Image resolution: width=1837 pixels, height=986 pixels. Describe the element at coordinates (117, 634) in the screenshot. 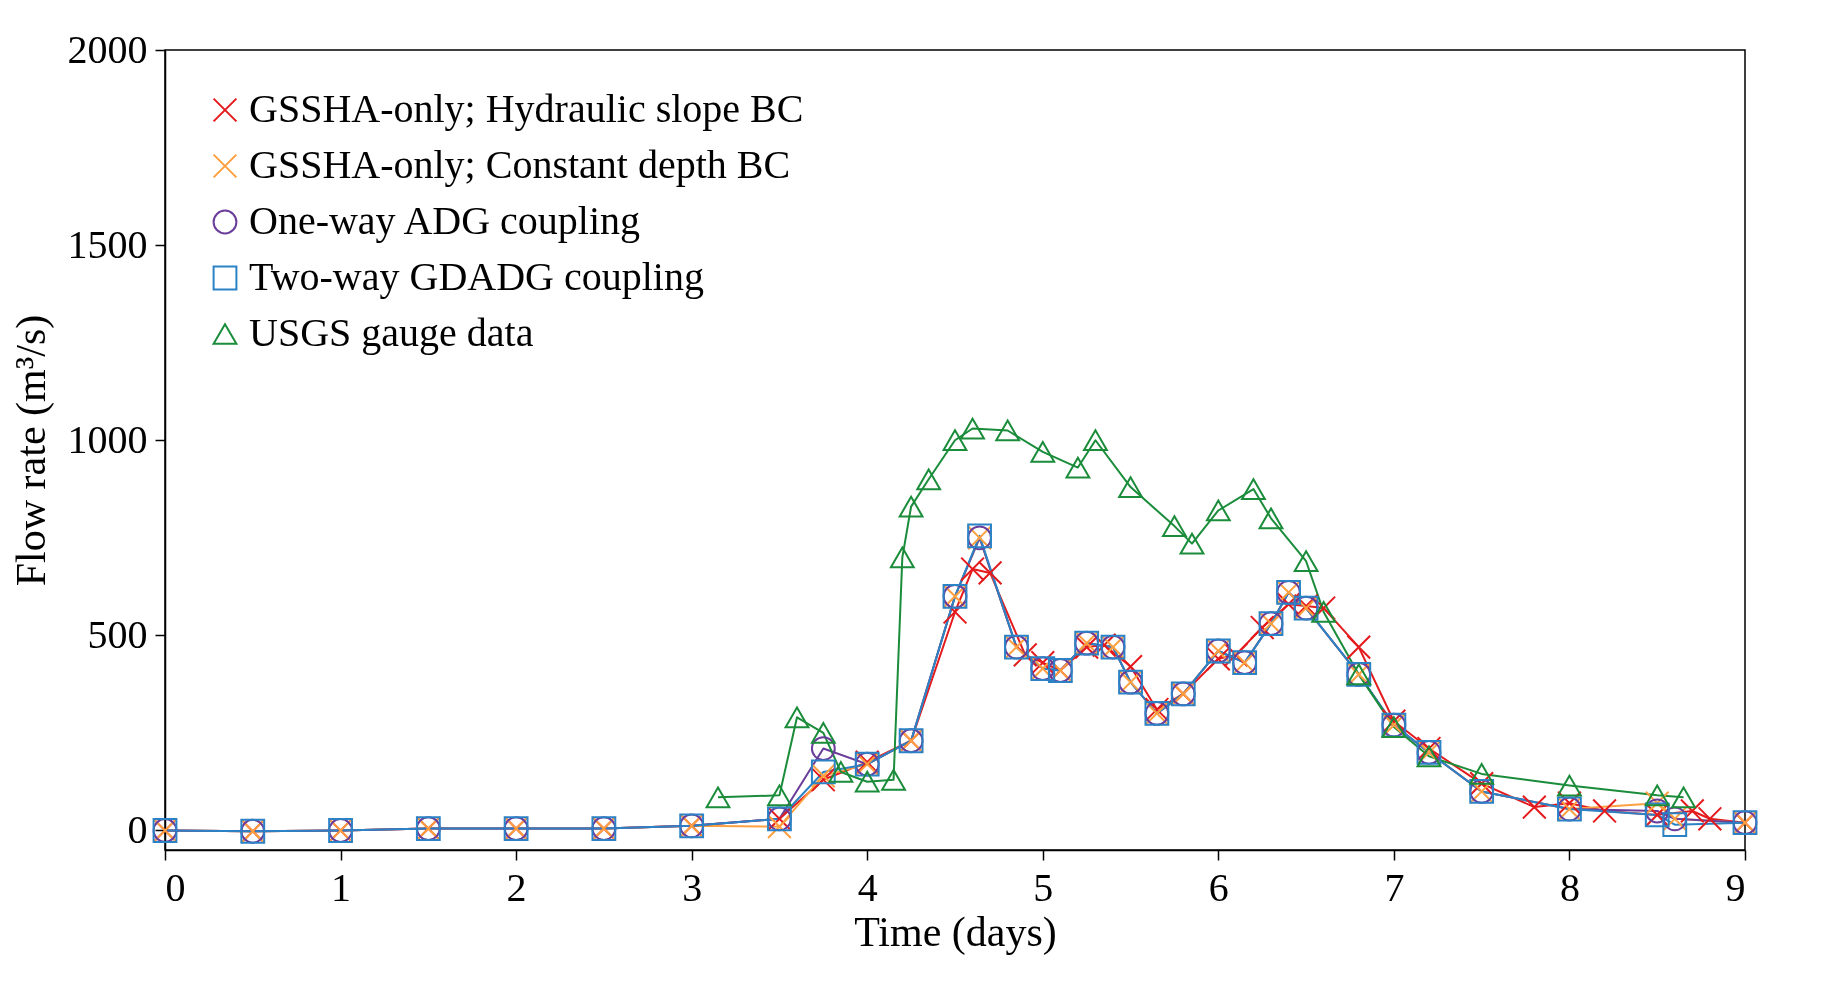

I see `y-tick-label: 500` at that location.